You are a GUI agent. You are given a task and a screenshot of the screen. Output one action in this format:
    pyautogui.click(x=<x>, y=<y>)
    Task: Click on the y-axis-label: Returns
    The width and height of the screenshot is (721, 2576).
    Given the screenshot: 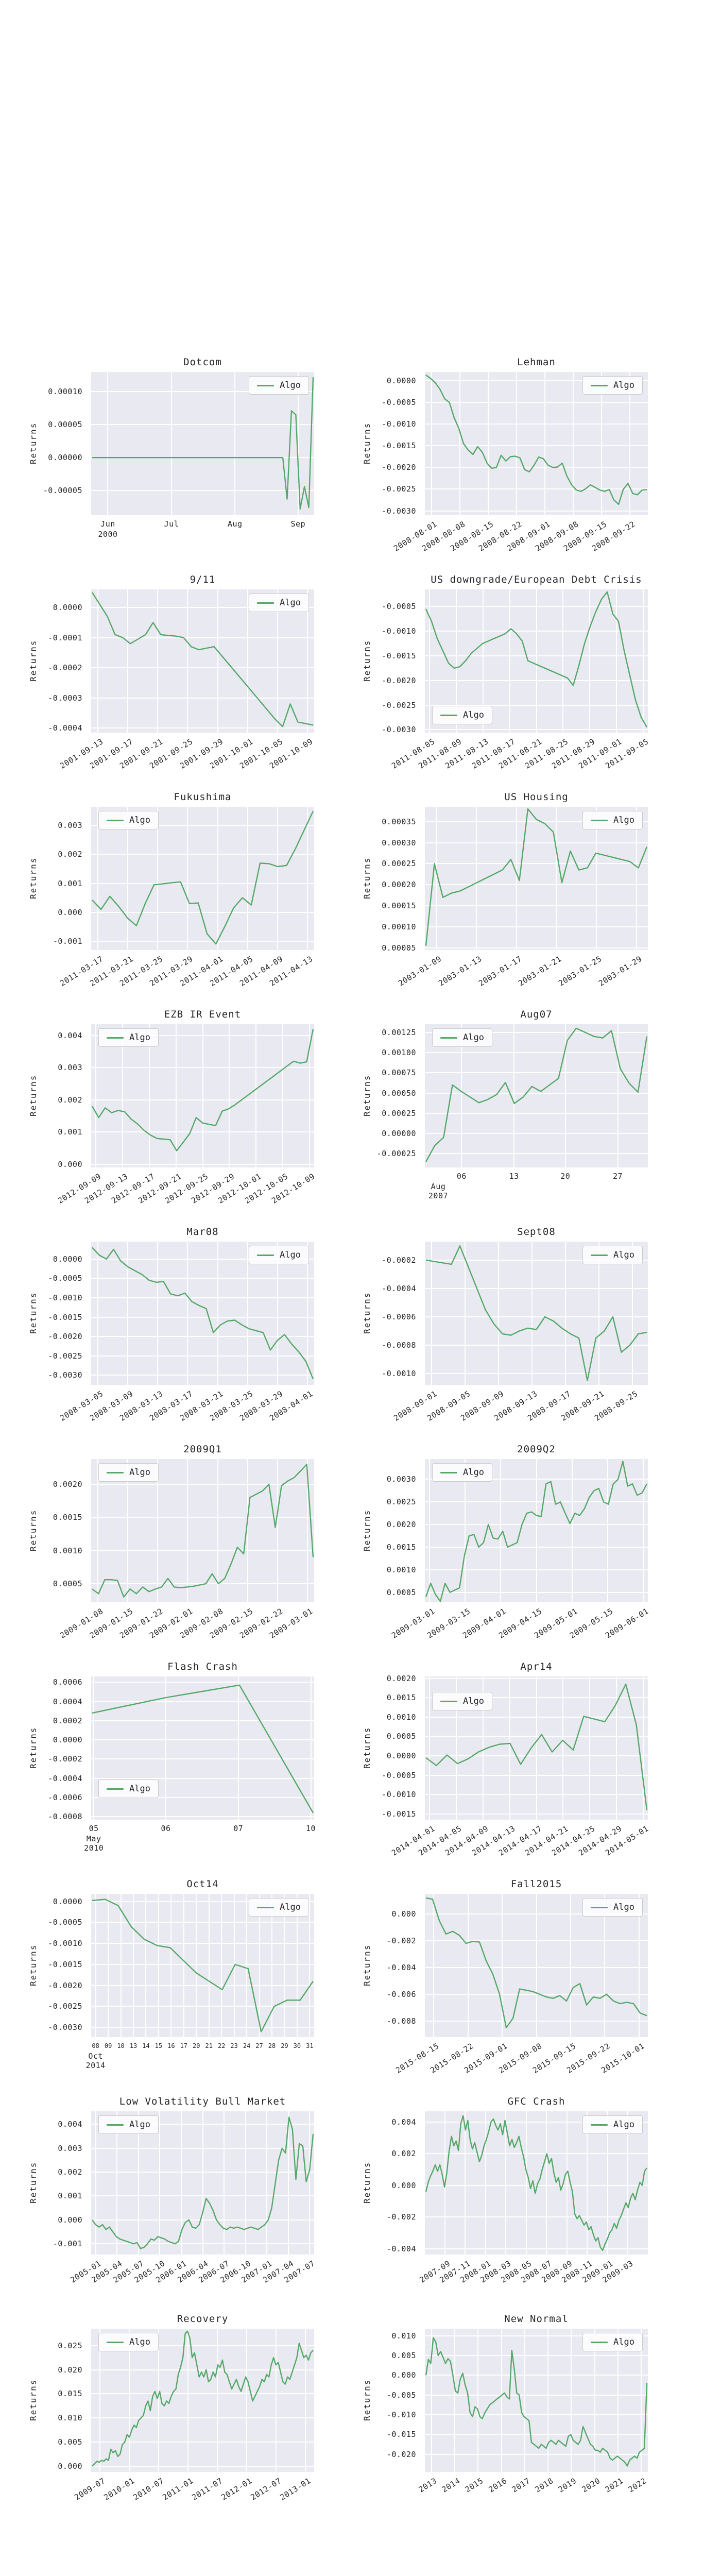 What is the action you would take?
    pyautogui.click(x=33, y=660)
    